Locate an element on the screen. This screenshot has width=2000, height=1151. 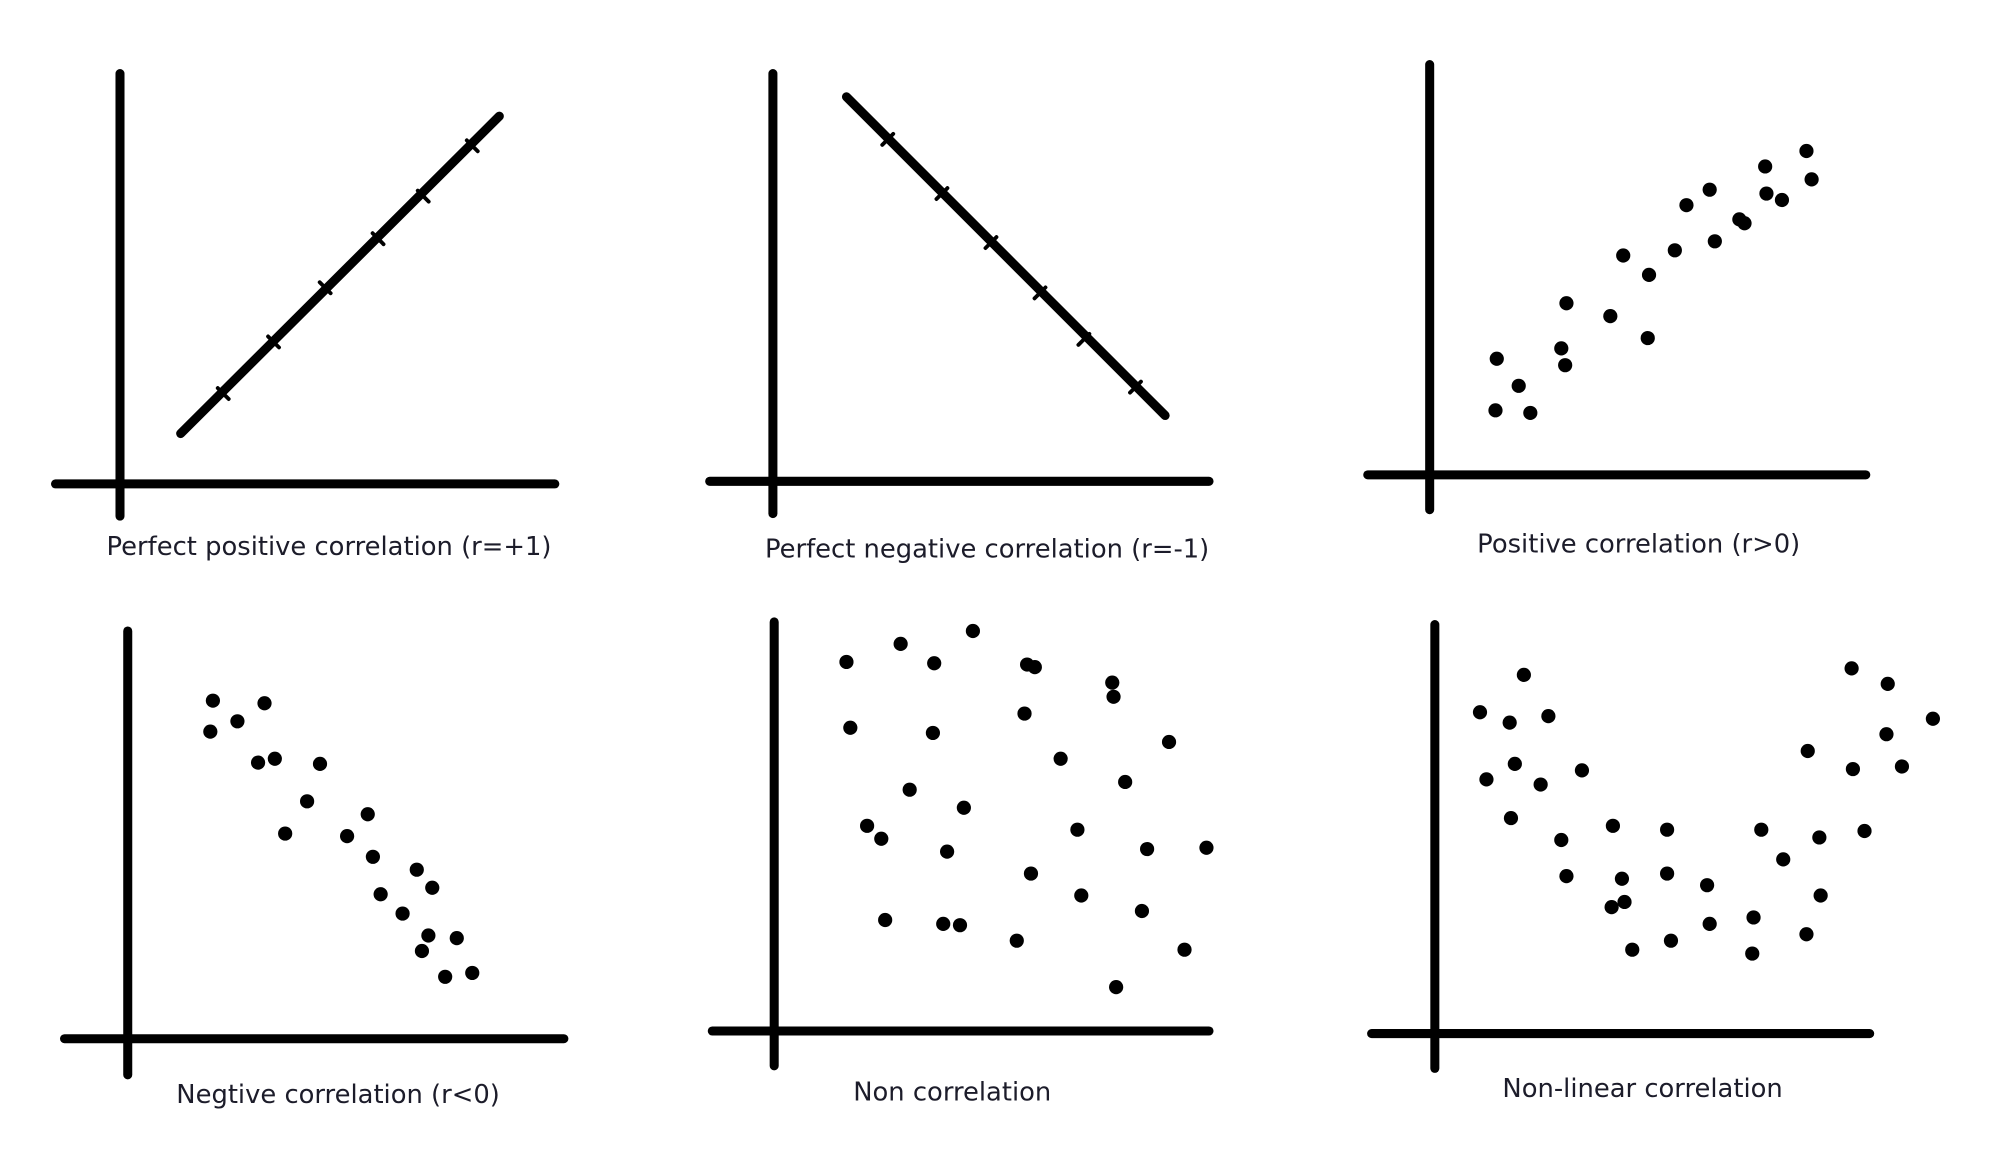
panel-caption: Positive correlation (r>0) is located at coordinates (1638, 544).